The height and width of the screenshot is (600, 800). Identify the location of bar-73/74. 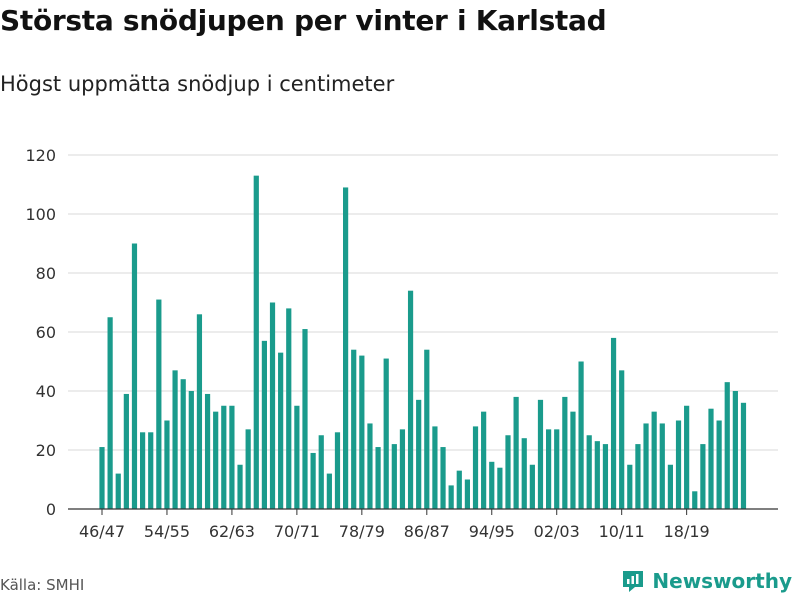
(321, 472).